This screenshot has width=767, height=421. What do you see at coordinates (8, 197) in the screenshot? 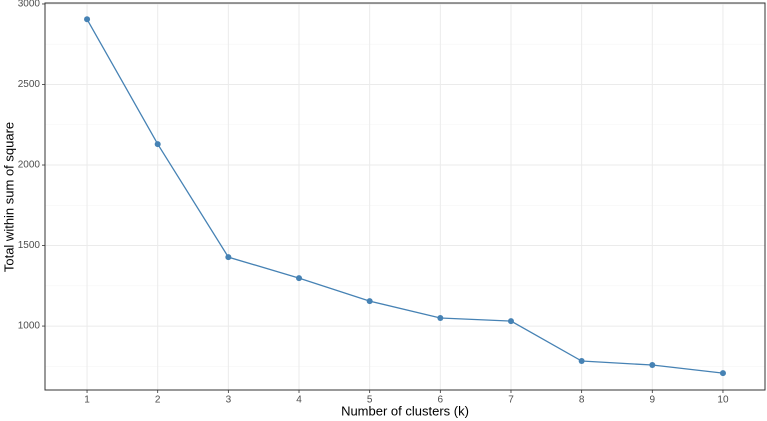
I see `y-axis-title: Total within sum of square` at bounding box center [8, 197].